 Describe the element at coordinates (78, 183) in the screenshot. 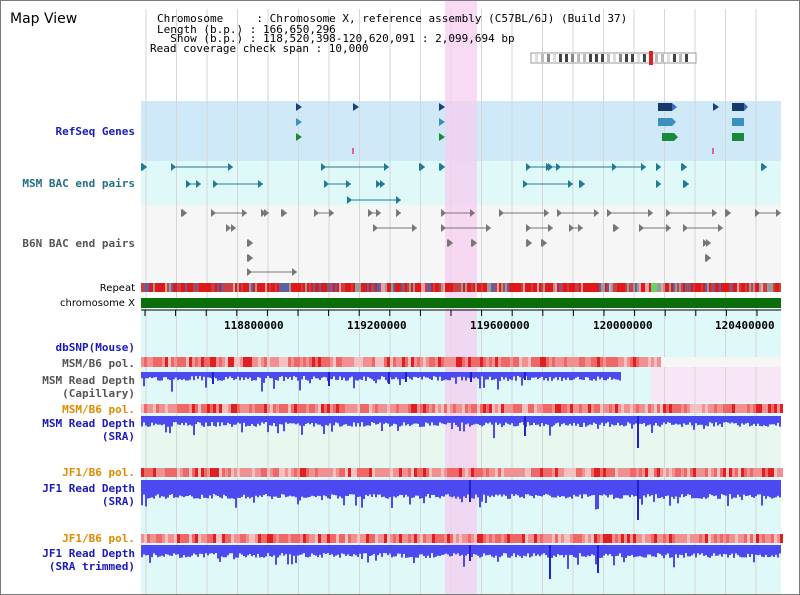

I see `track-label-msm-bac: MSM BAC end pairs` at that location.